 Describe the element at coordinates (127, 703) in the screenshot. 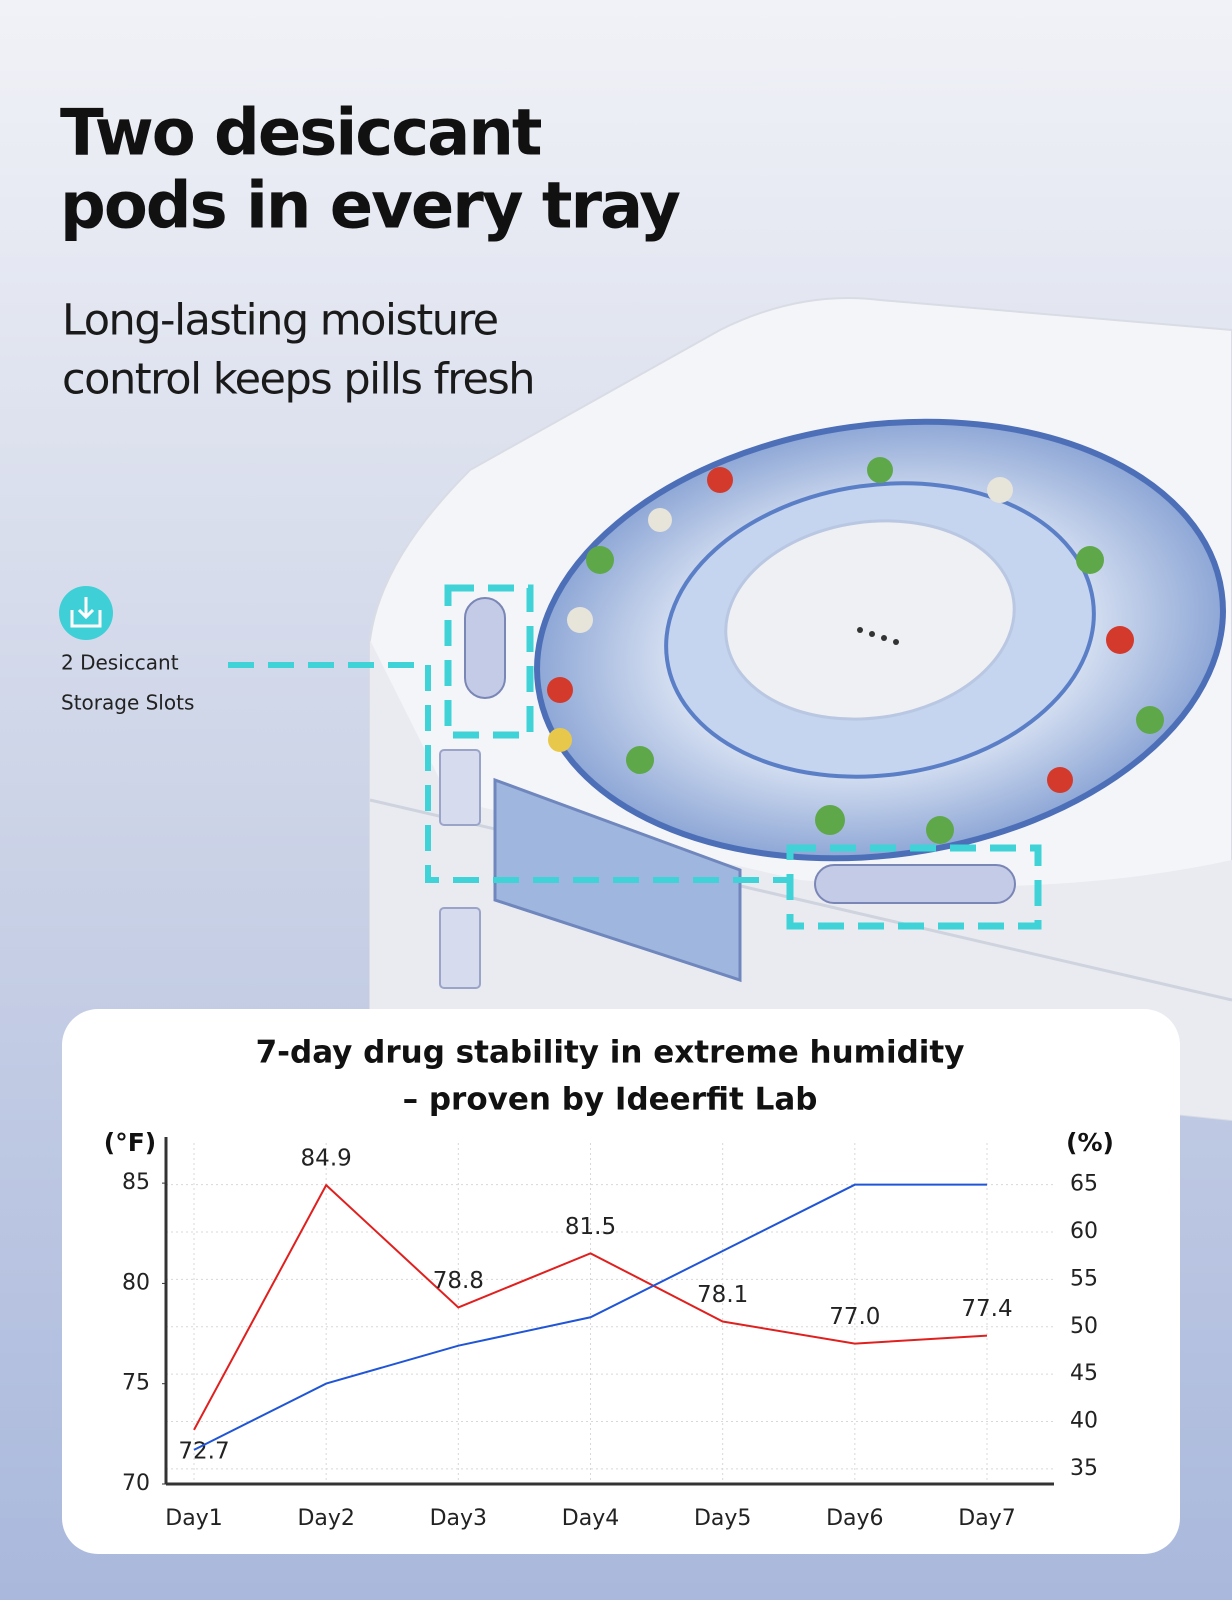

I see `callout-text: Storage Slots` at that location.